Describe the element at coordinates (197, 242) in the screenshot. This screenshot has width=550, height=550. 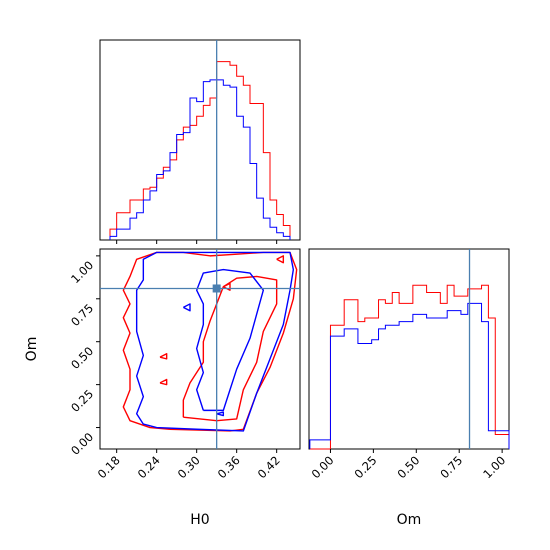
I see `h0-marginal-ticks` at that location.